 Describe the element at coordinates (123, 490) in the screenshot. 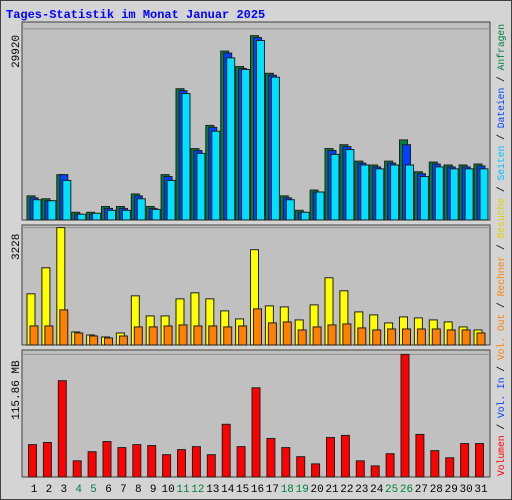

I see `x-tick-label: 7` at that location.